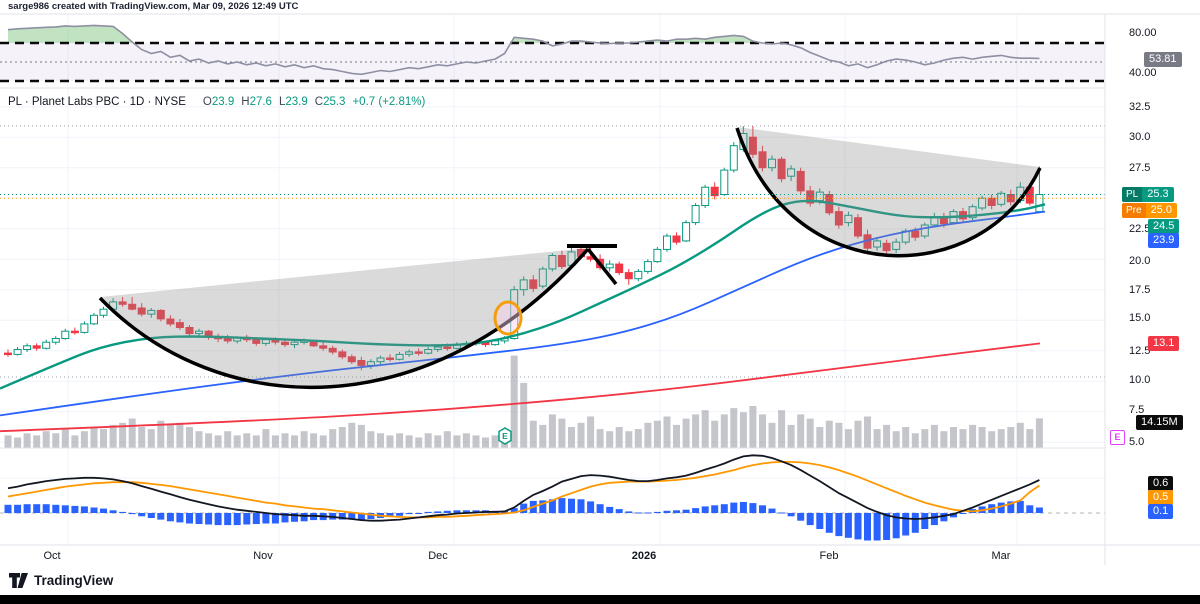  Describe the element at coordinates (207, 102) in the screenshot. I see `legend-ohlc-label: O` at that location.